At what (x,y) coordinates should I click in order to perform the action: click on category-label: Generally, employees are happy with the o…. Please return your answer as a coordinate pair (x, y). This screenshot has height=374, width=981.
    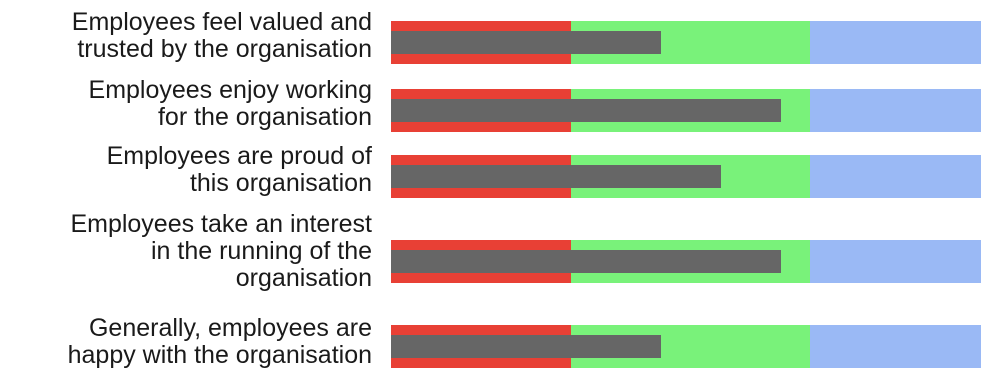
    Looking at the image, I should click on (186, 342).